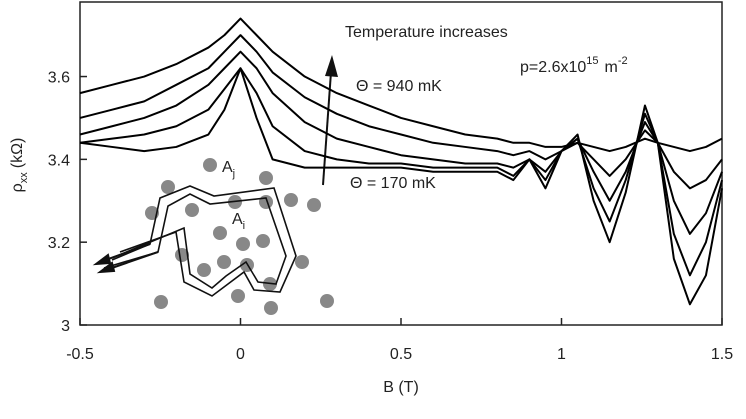 This screenshot has width=746, height=419. I want to click on y-label-symbol: ρ, so click(17, 187).